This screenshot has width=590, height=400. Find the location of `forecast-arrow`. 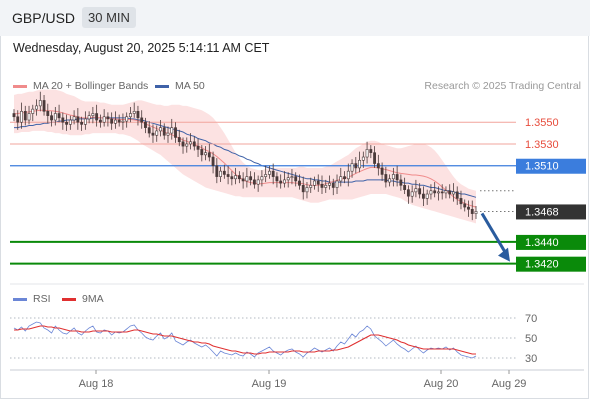

forecast-arrow is located at coordinates (495, 237).